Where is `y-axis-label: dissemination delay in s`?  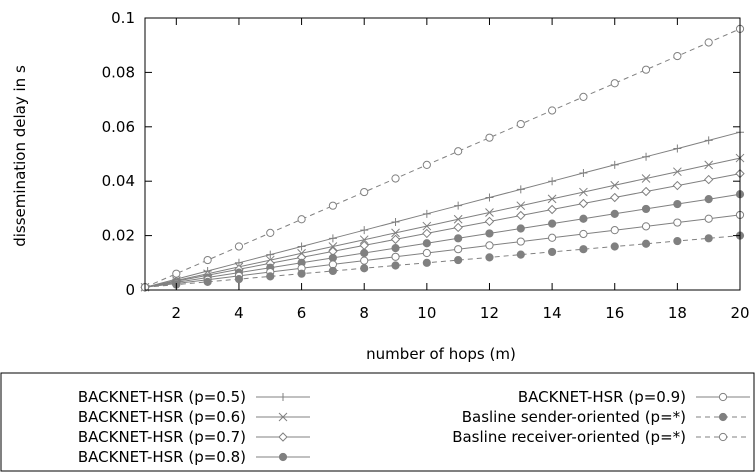 y-axis-label: dissemination delay in s is located at coordinates (20, 156).